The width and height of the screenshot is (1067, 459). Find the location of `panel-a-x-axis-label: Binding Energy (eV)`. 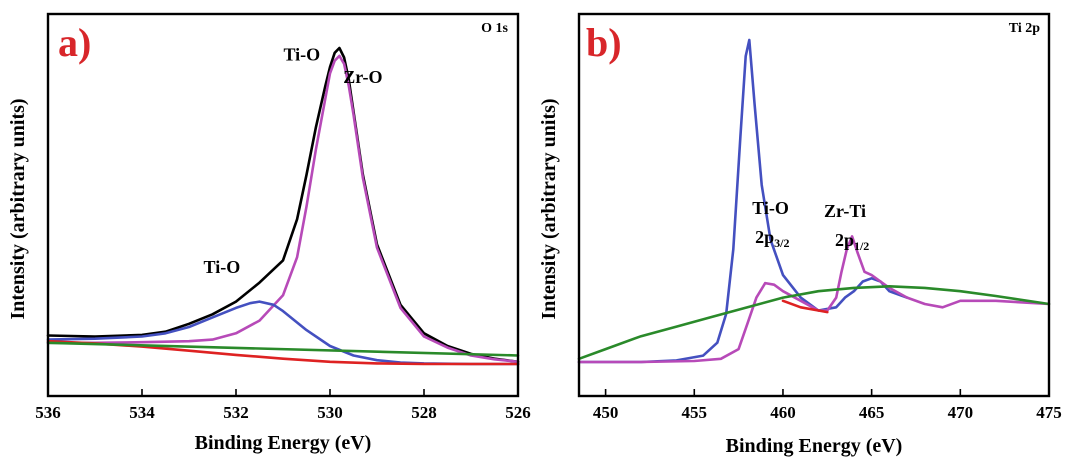

panel-a-x-axis-label: Binding Energy (eV) is located at coordinates (283, 443).